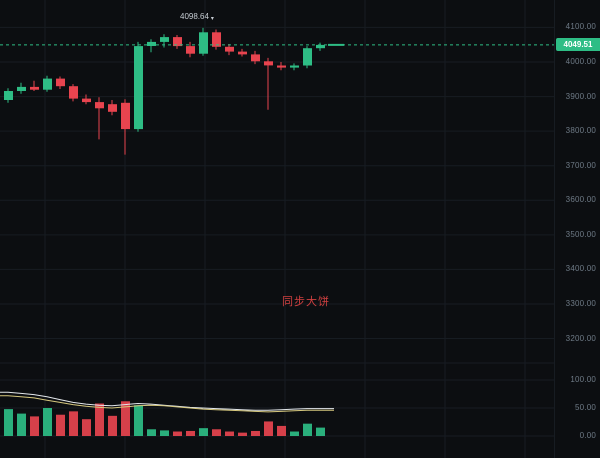  What do you see at coordinates (306, 302) in the screenshot?
I see `watermark-text: 同步大饼` at bounding box center [306, 302].